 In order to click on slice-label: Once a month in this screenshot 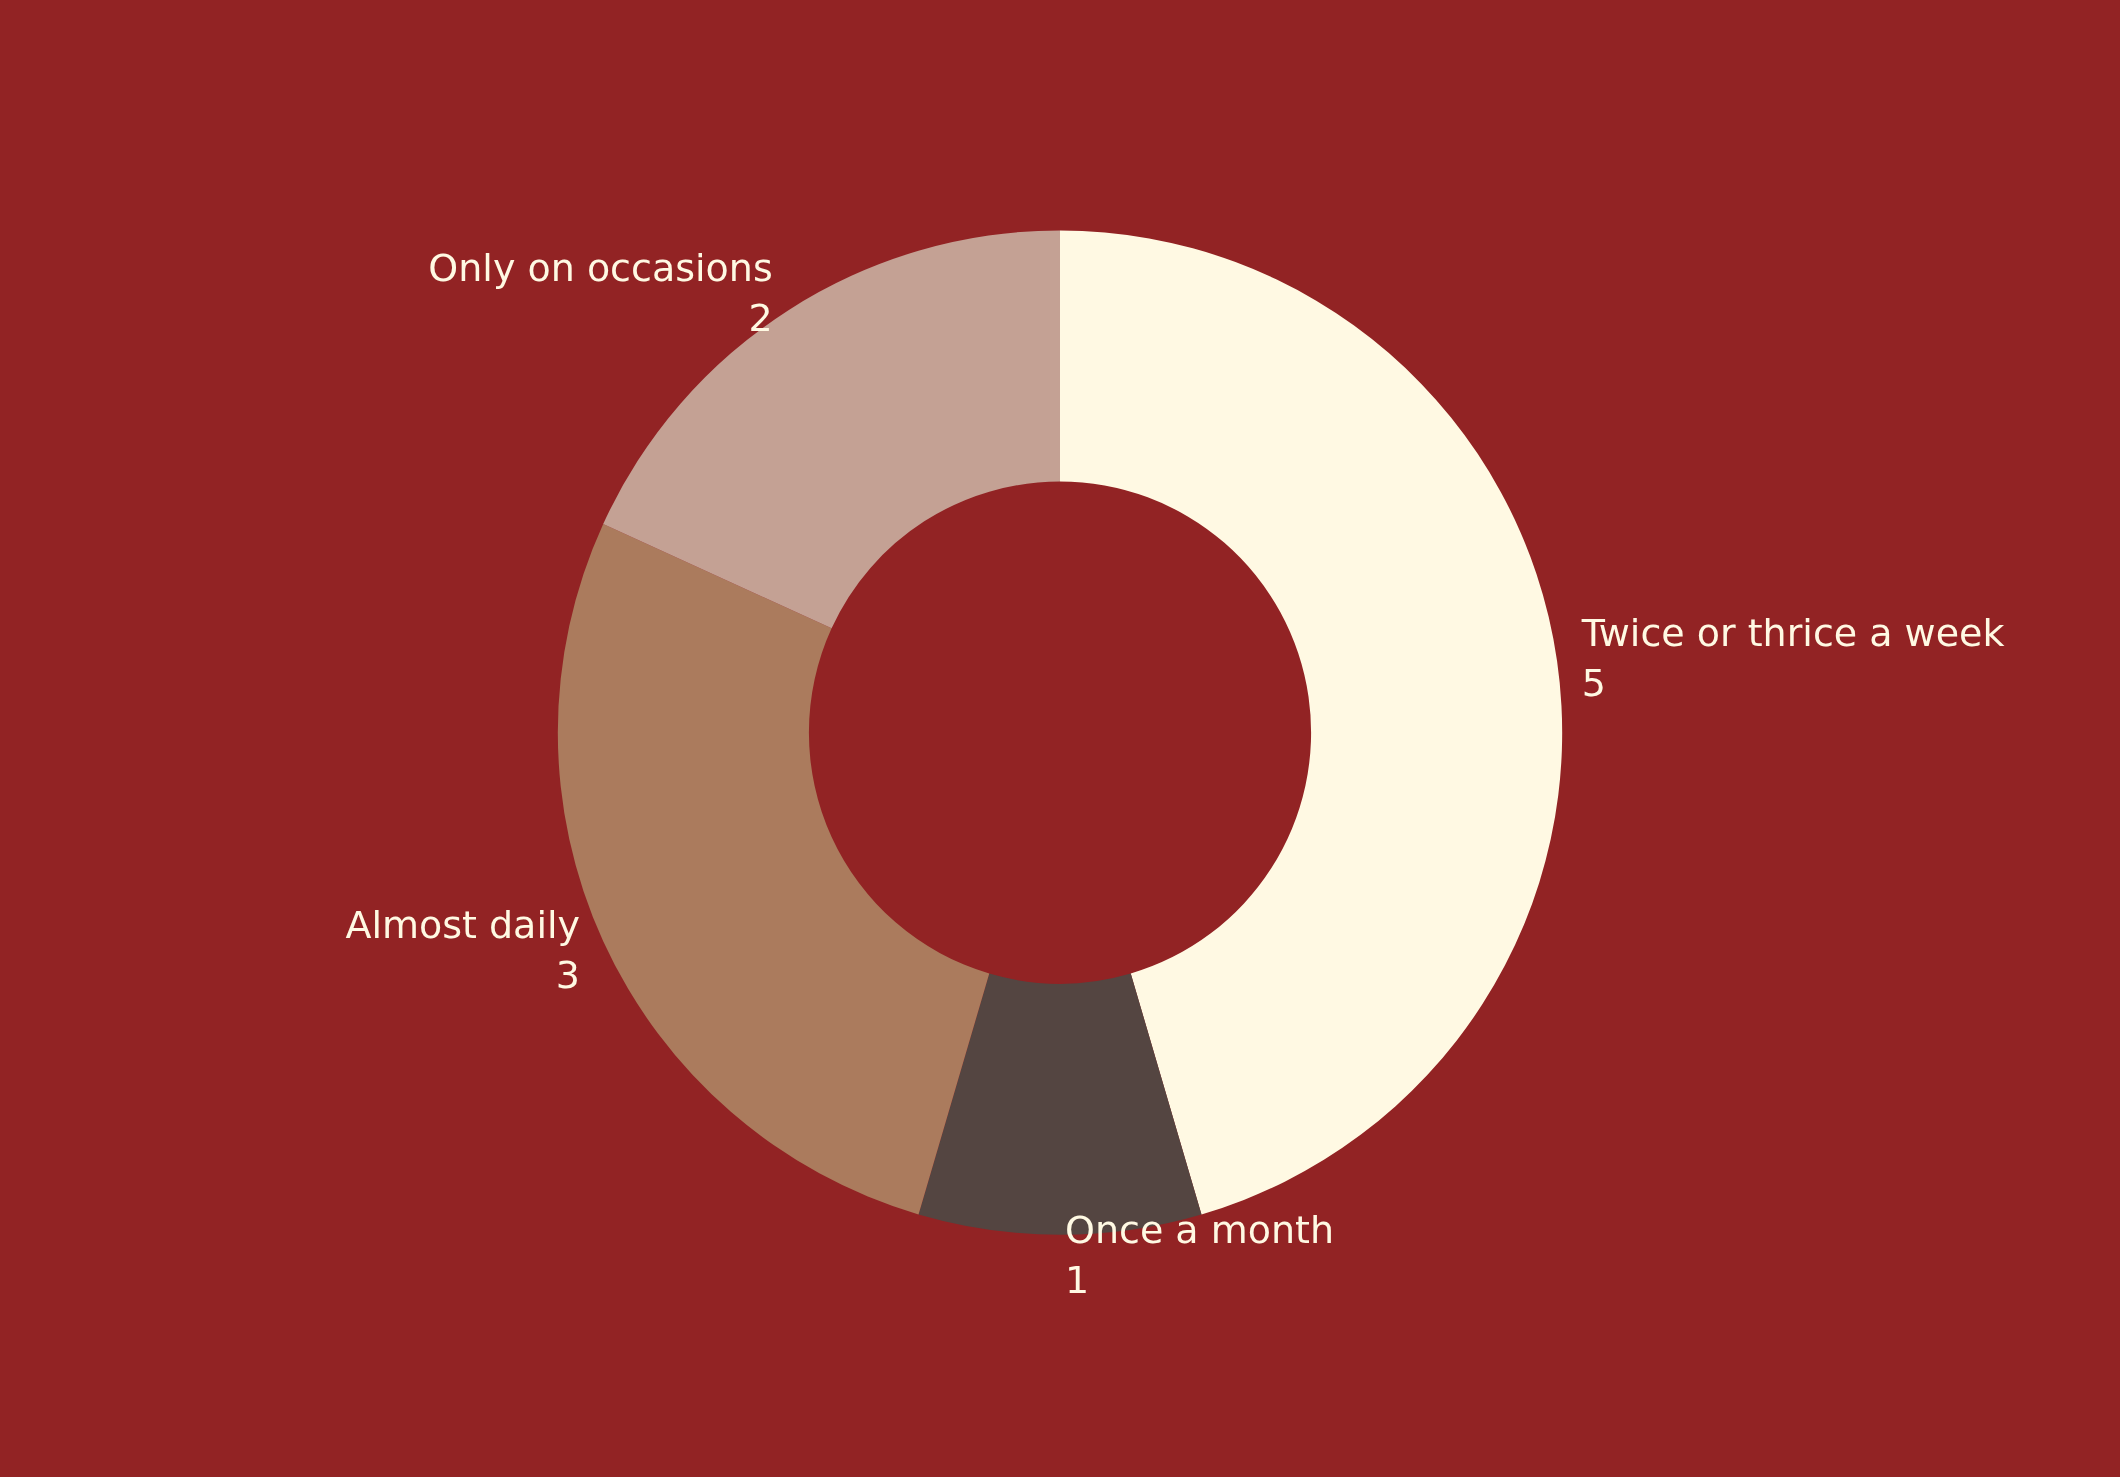, I will do `click(1200, 1229)`.